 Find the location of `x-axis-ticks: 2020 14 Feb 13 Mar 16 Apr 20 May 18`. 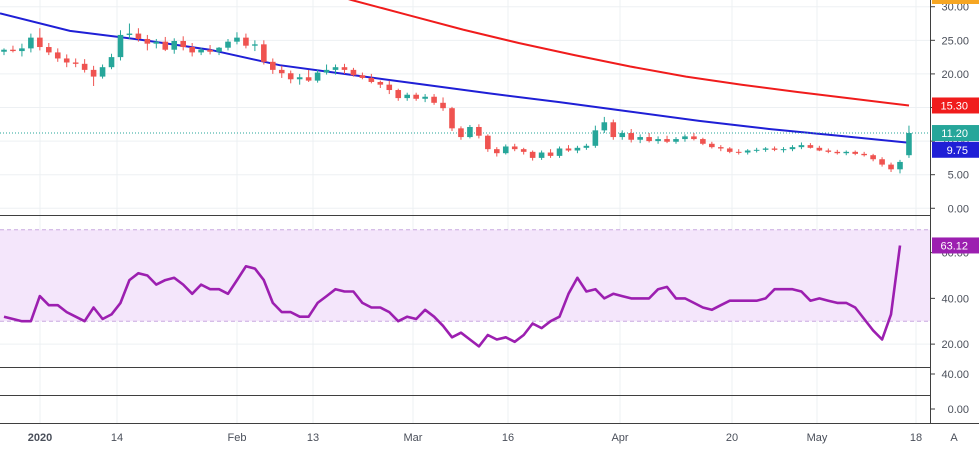

x-axis-ticks: 2020 14 Feb 13 Mar 16 Apr 20 May 18 is located at coordinates (475, 438).